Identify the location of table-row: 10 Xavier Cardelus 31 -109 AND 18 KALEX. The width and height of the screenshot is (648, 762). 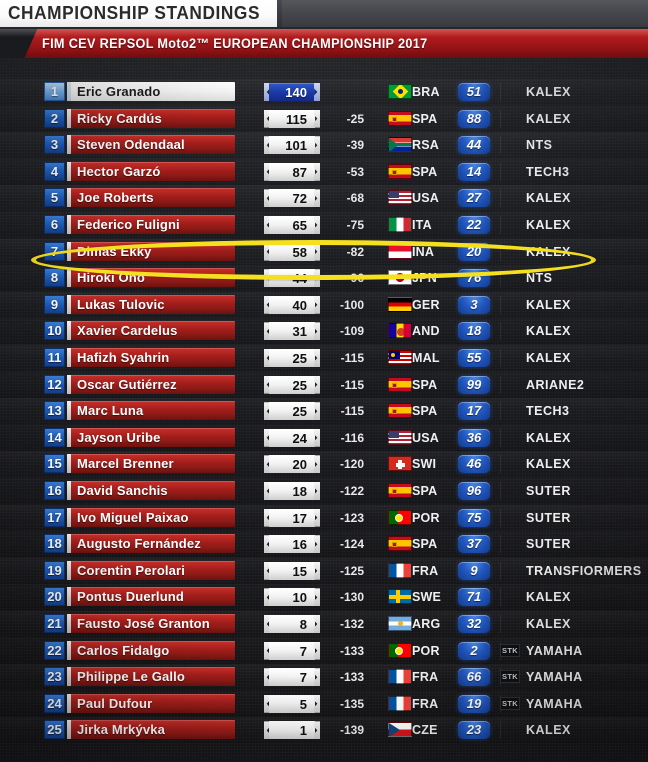
(324, 331).